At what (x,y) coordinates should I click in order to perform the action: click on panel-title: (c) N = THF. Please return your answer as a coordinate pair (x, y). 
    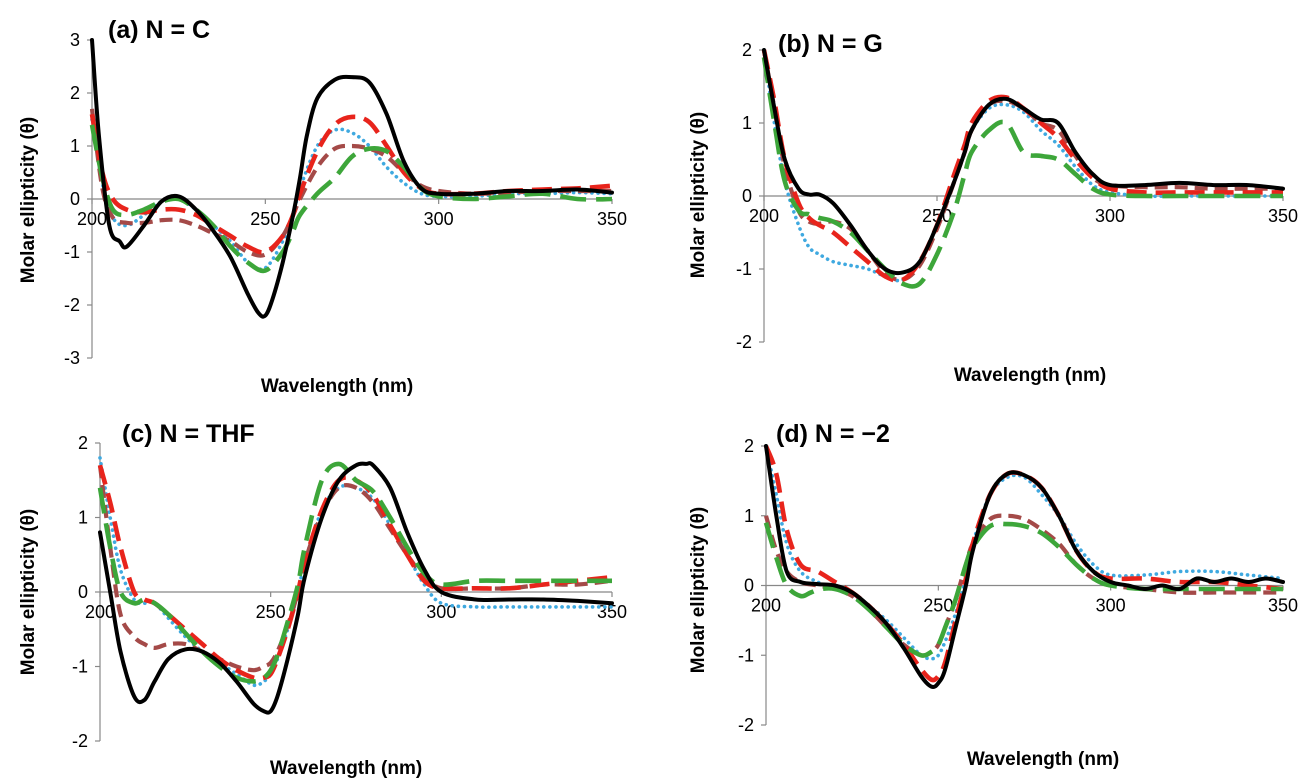
    Looking at the image, I should click on (188, 434).